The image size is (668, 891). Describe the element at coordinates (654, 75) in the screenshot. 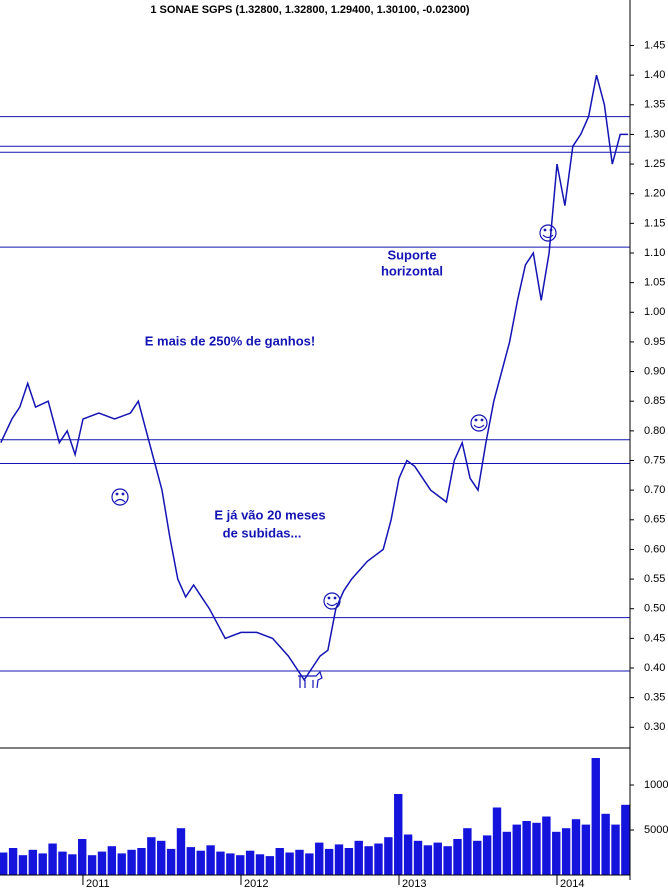

I see `y-tick-label: 1.40` at that location.